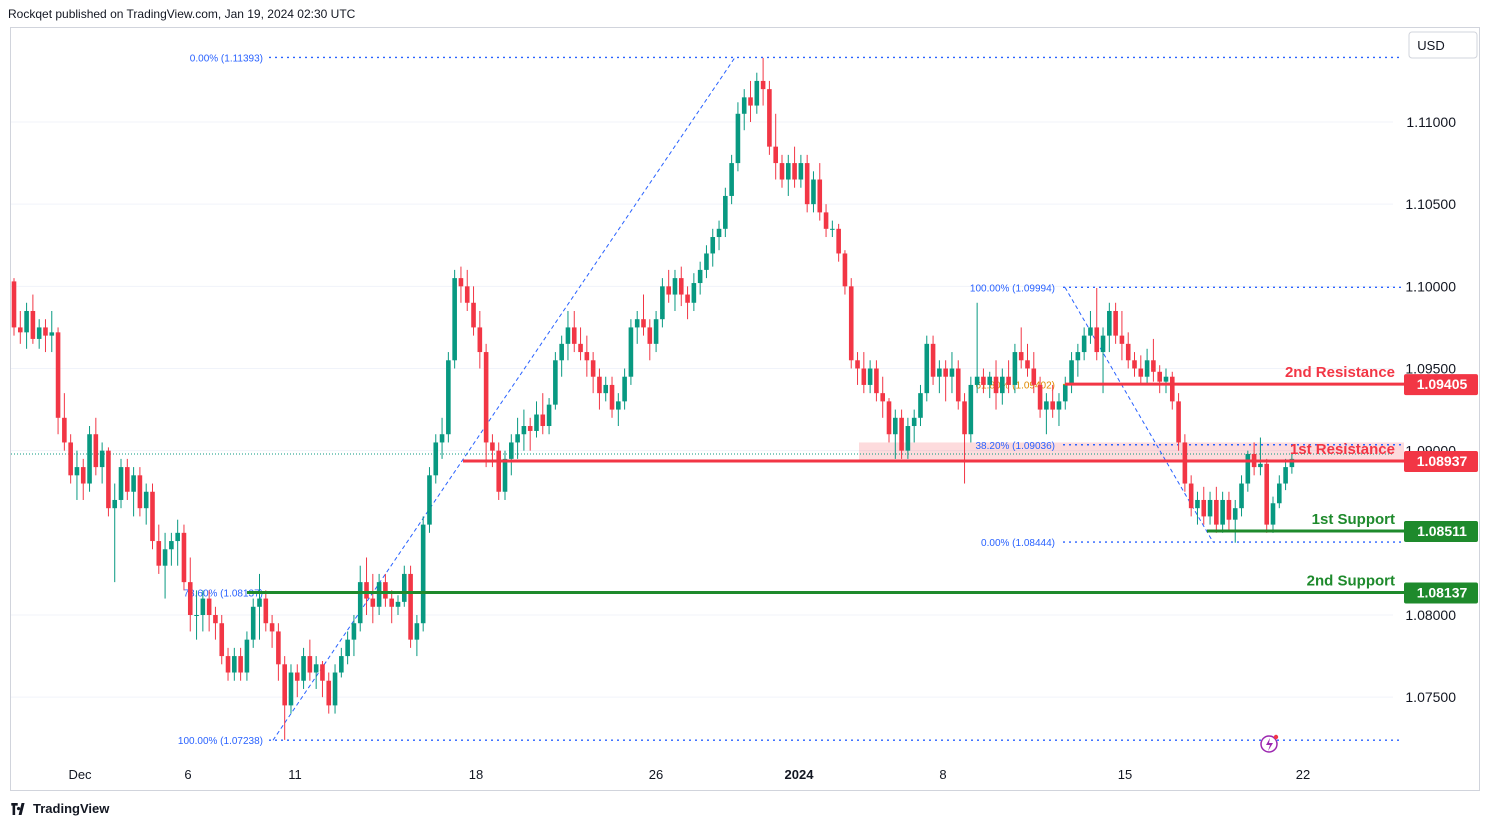  What do you see at coordinates (220, 741) in the screenshot?
I see `fib-level-label: 100.00% (1.07238)` at bounding box center [220, 741].